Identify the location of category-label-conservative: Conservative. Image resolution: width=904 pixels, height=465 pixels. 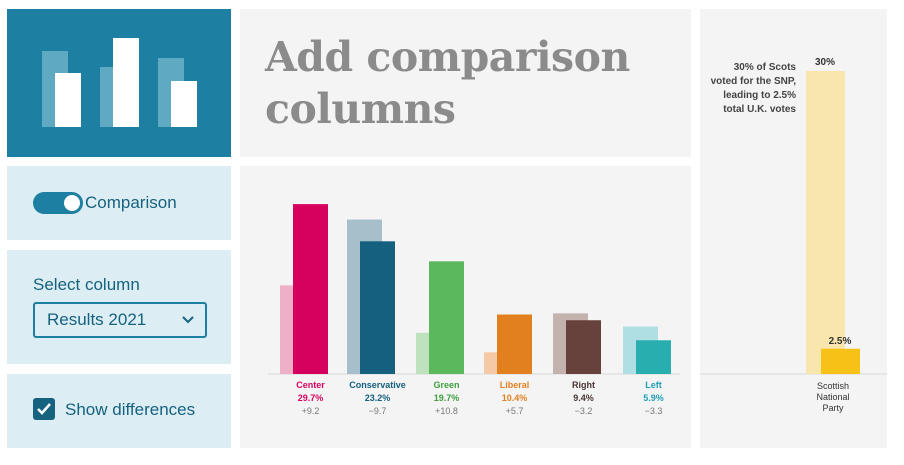
(377, 385).